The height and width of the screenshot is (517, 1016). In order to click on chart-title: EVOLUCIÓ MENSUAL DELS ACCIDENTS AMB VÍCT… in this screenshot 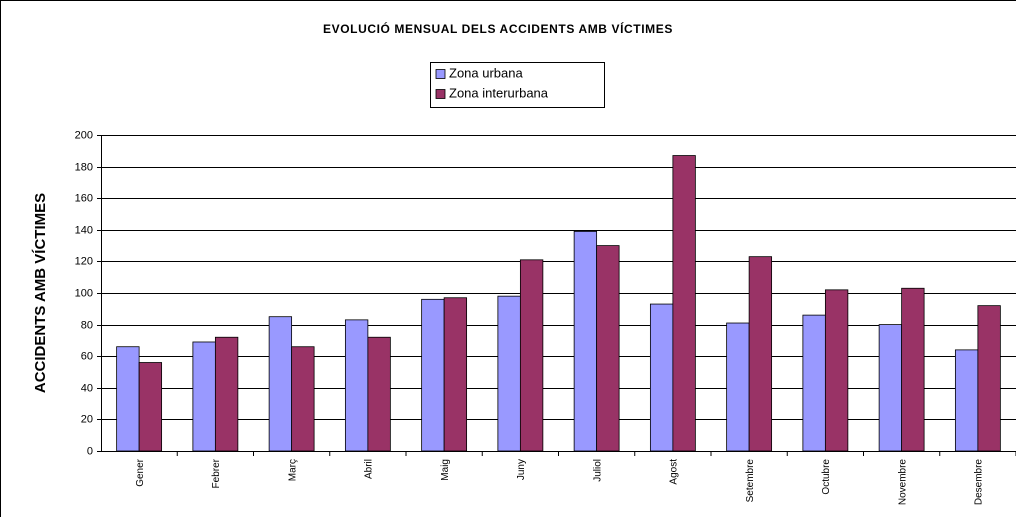, I will do `click(498, 28)`.